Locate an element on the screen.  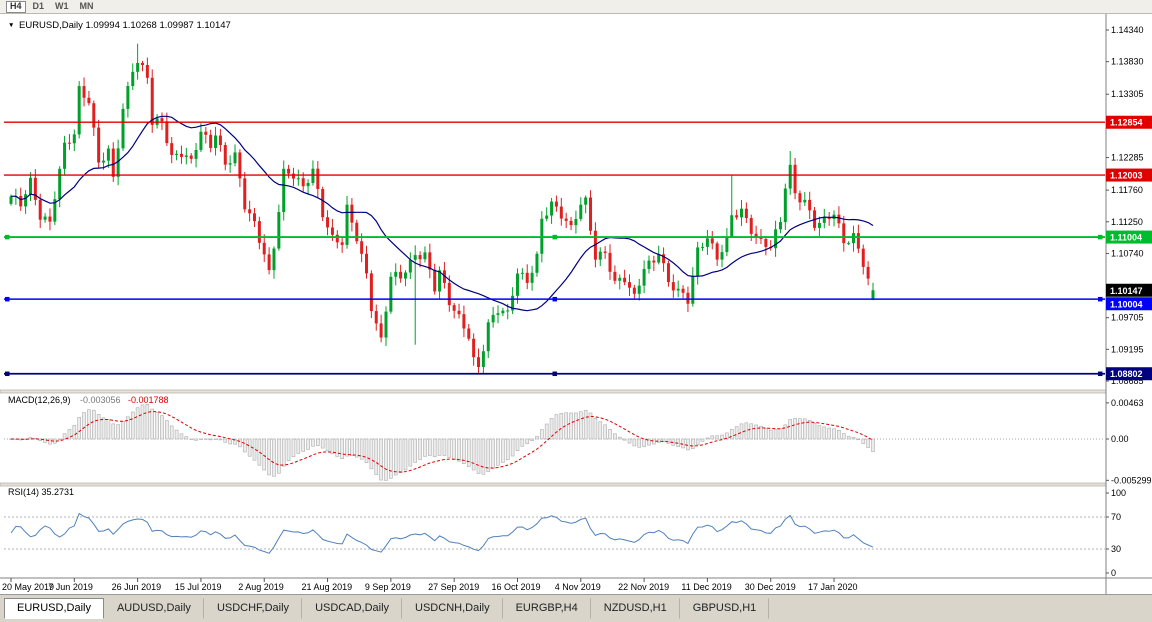
timeframe-d1-button: D1 is located at coordinates (39, 7).